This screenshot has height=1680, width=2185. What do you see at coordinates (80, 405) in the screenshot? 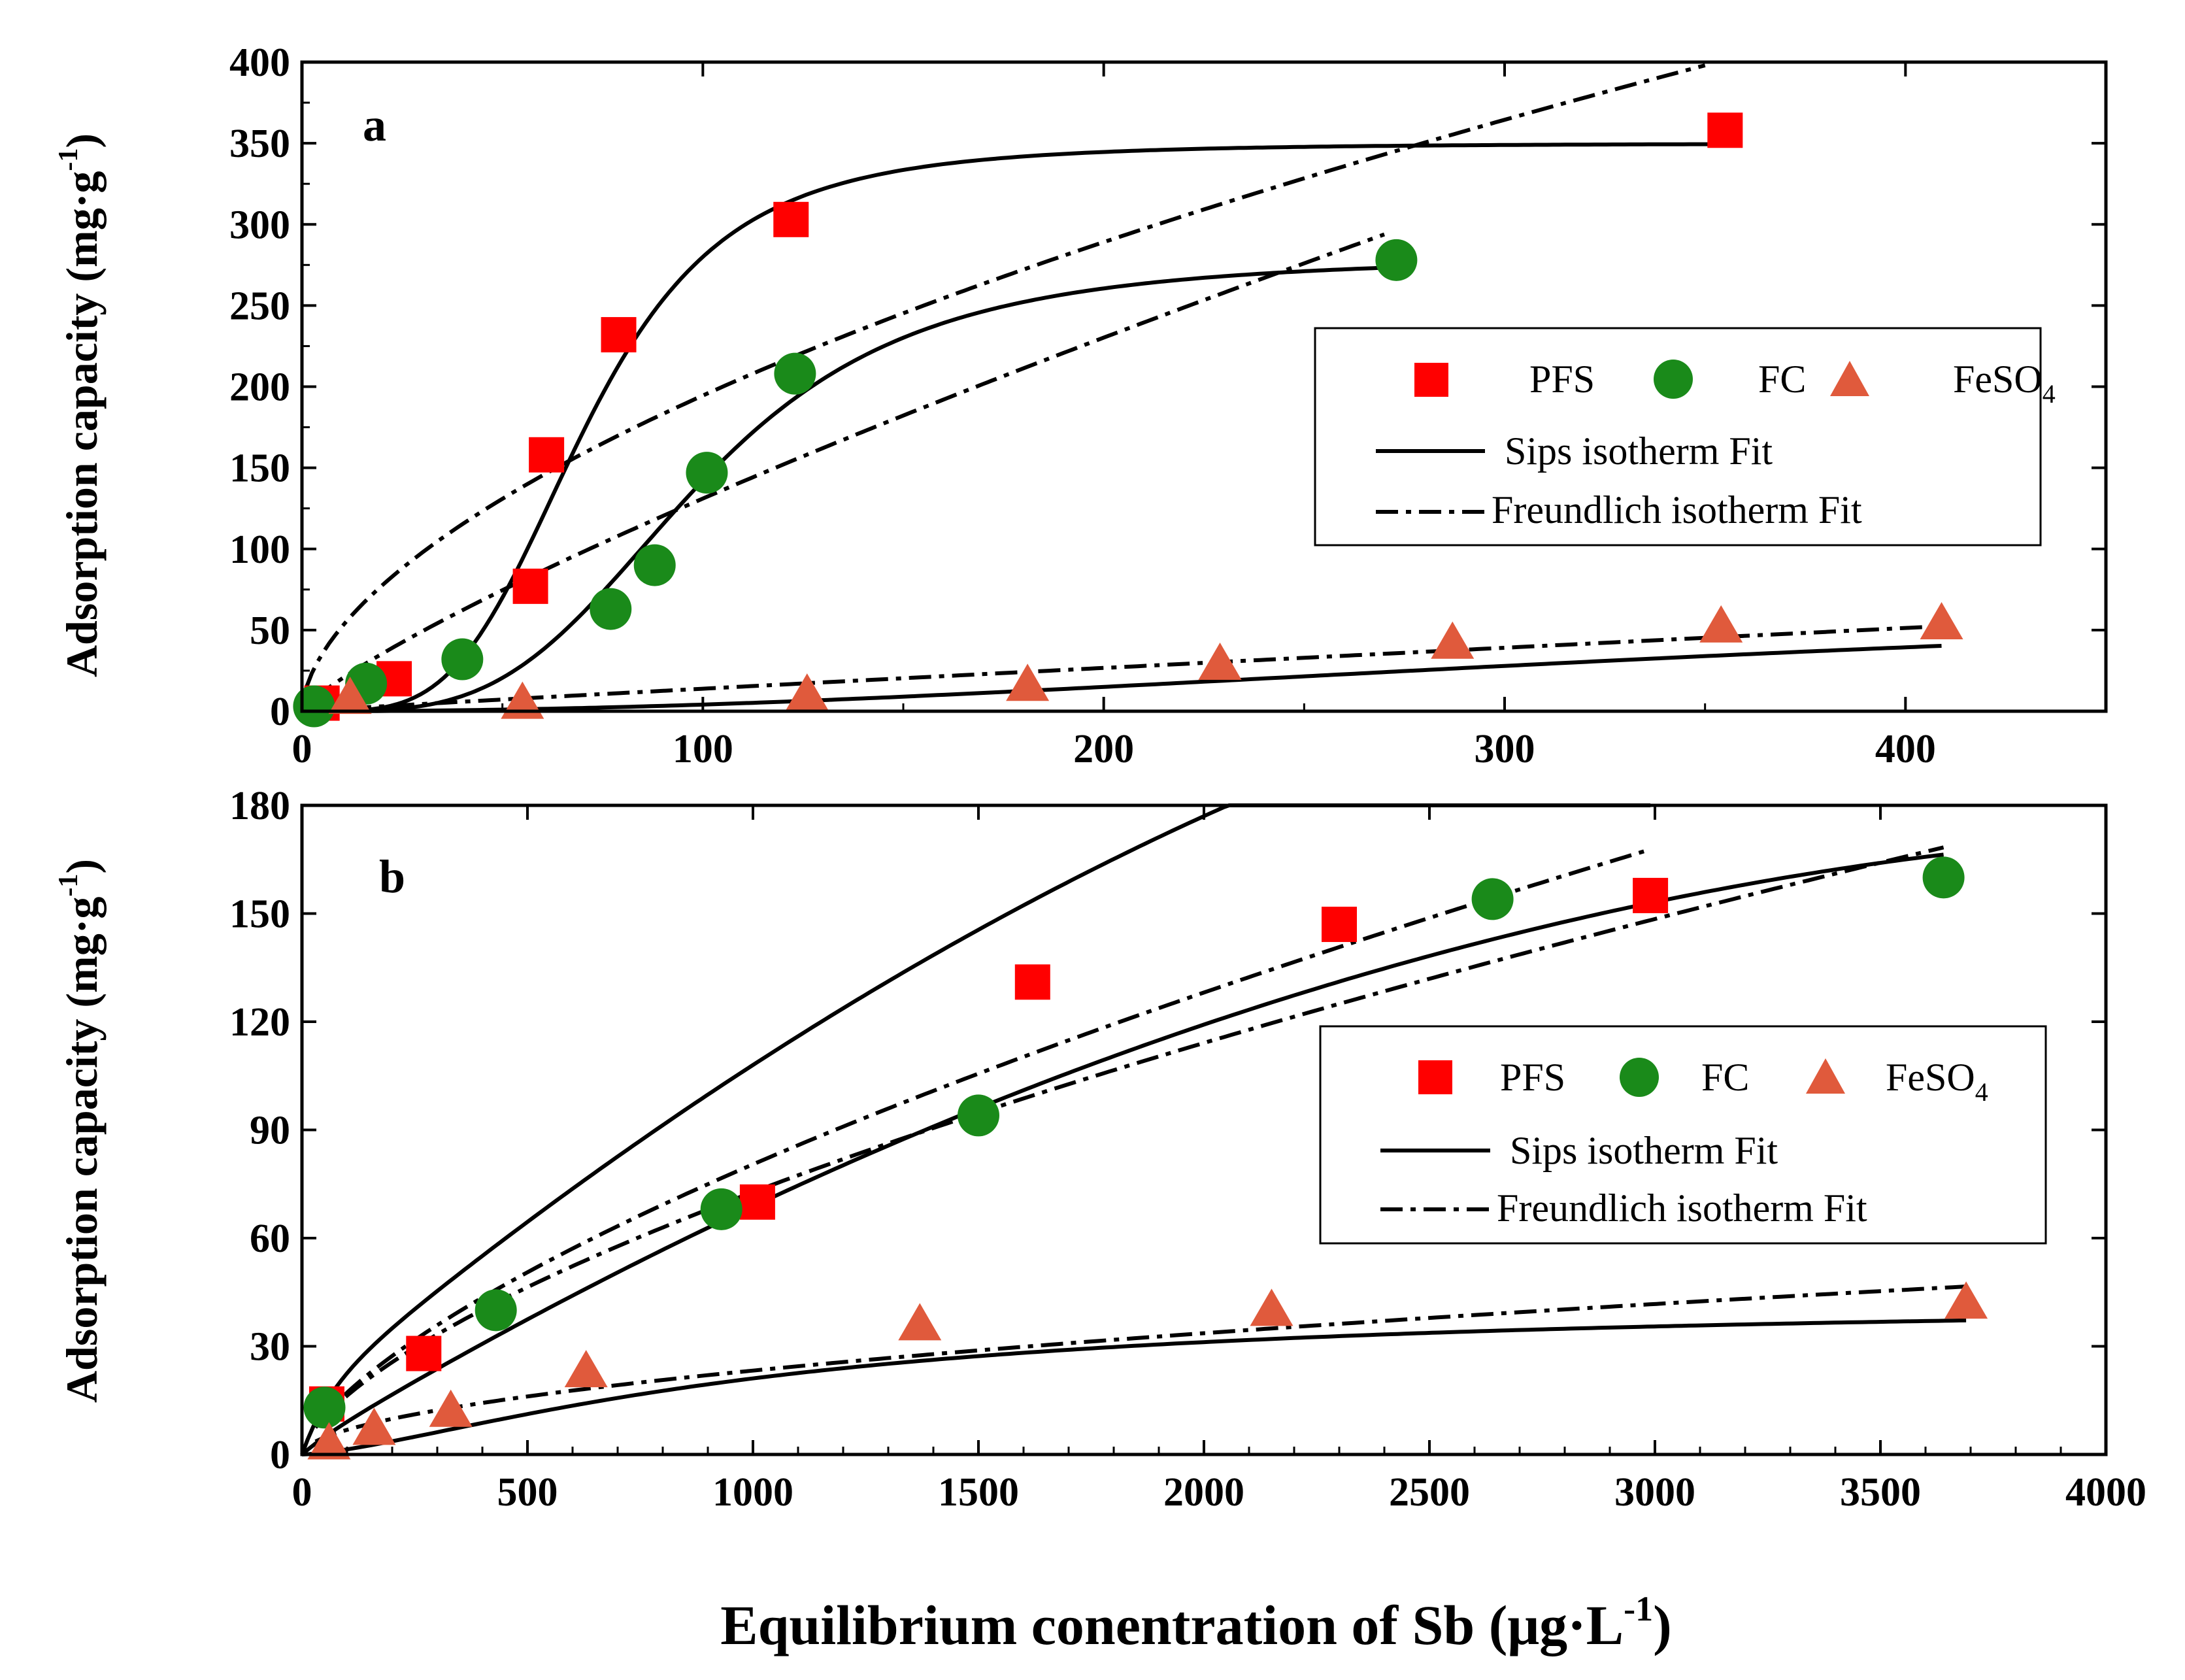
I see `panel-a-y-axis-title: Adsorption capacity (mg·g-1)` at bounding box center [80, 405].